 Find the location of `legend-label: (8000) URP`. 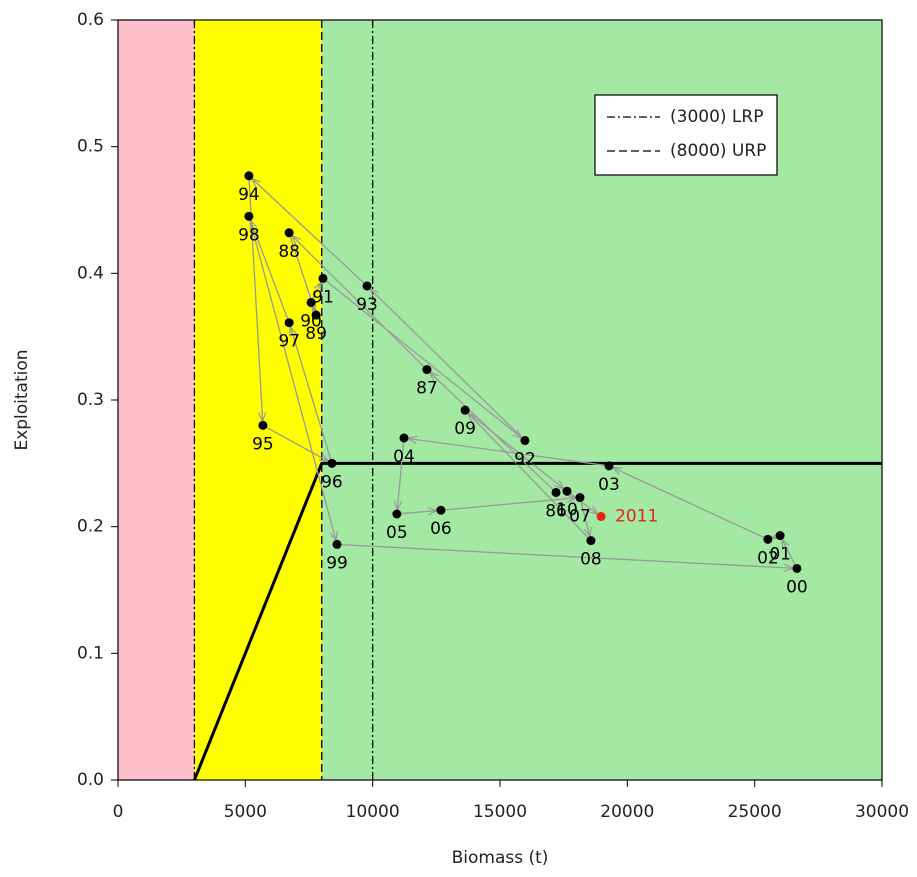

legend-label: (8000) URP is located at coordinates (718, 151).